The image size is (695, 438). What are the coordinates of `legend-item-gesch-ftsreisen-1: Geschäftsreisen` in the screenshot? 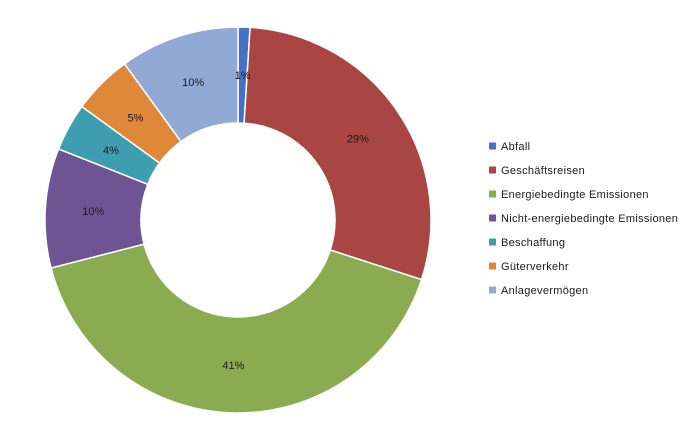 It's located at (537, 171).